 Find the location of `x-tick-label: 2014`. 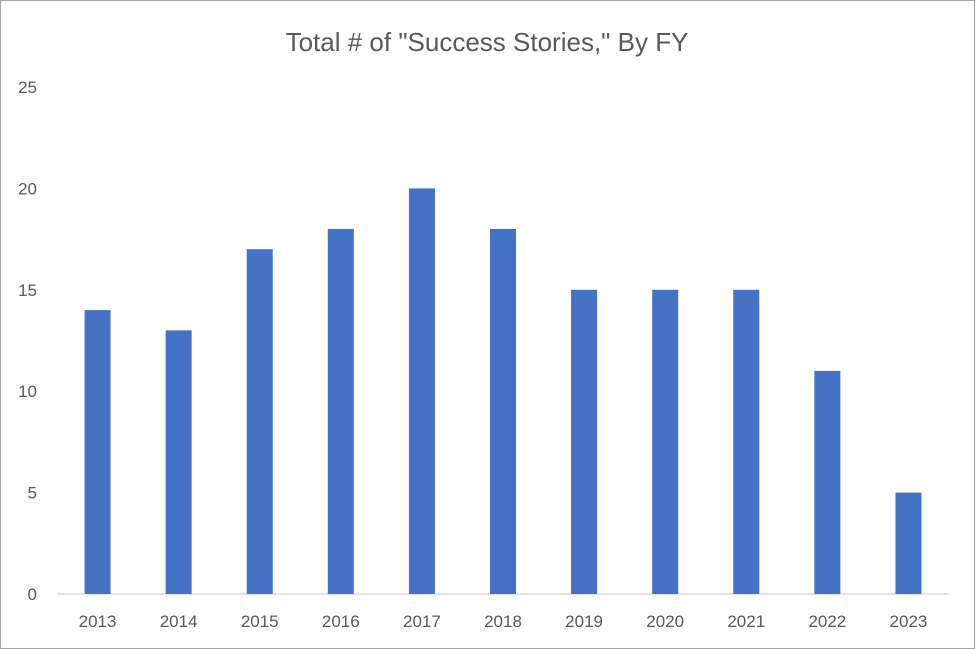

x-tick-label: 2014 is located at coordinates (179, 621).